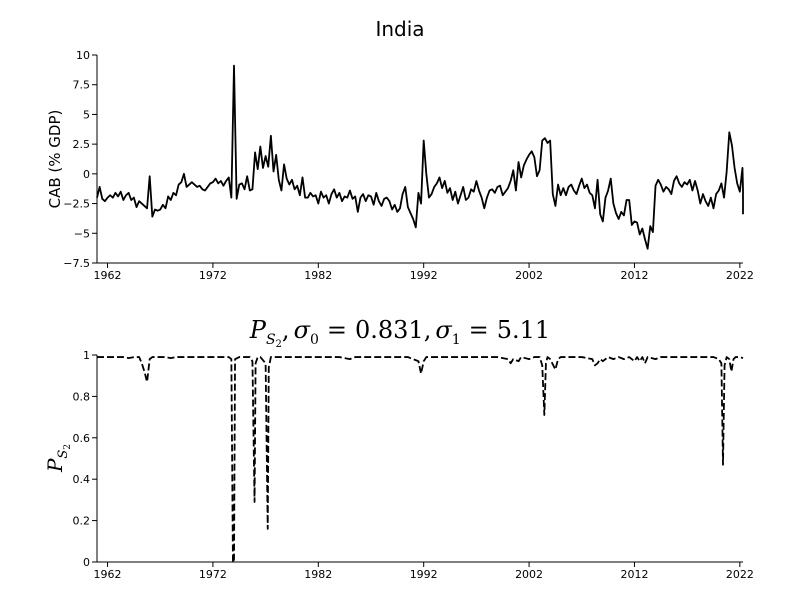  Describe the element at coordinates (80, 159) in the screenshot. I see `y-ticks: 10 7.5 5 2.5 0 −2.5 −5 −7.5` at that location.